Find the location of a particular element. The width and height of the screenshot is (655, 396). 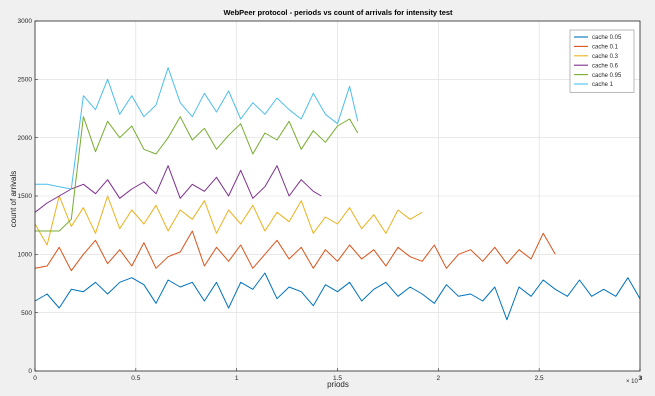

svg-text: × 10 8 is located at coordinates (634, 380).